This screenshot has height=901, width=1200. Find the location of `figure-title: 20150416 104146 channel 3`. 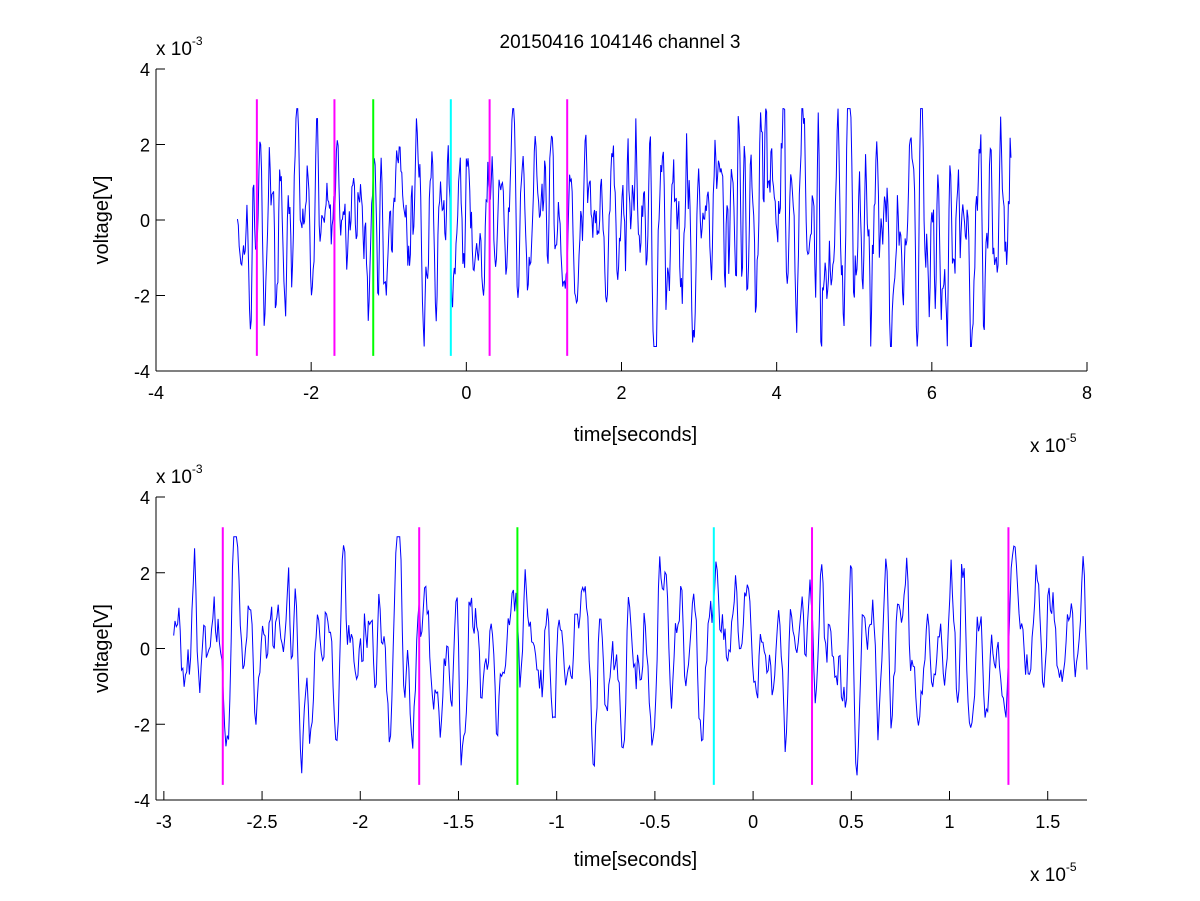

figure-title: 20150416 104146 channel 3 is located at coordinates (620, 42).